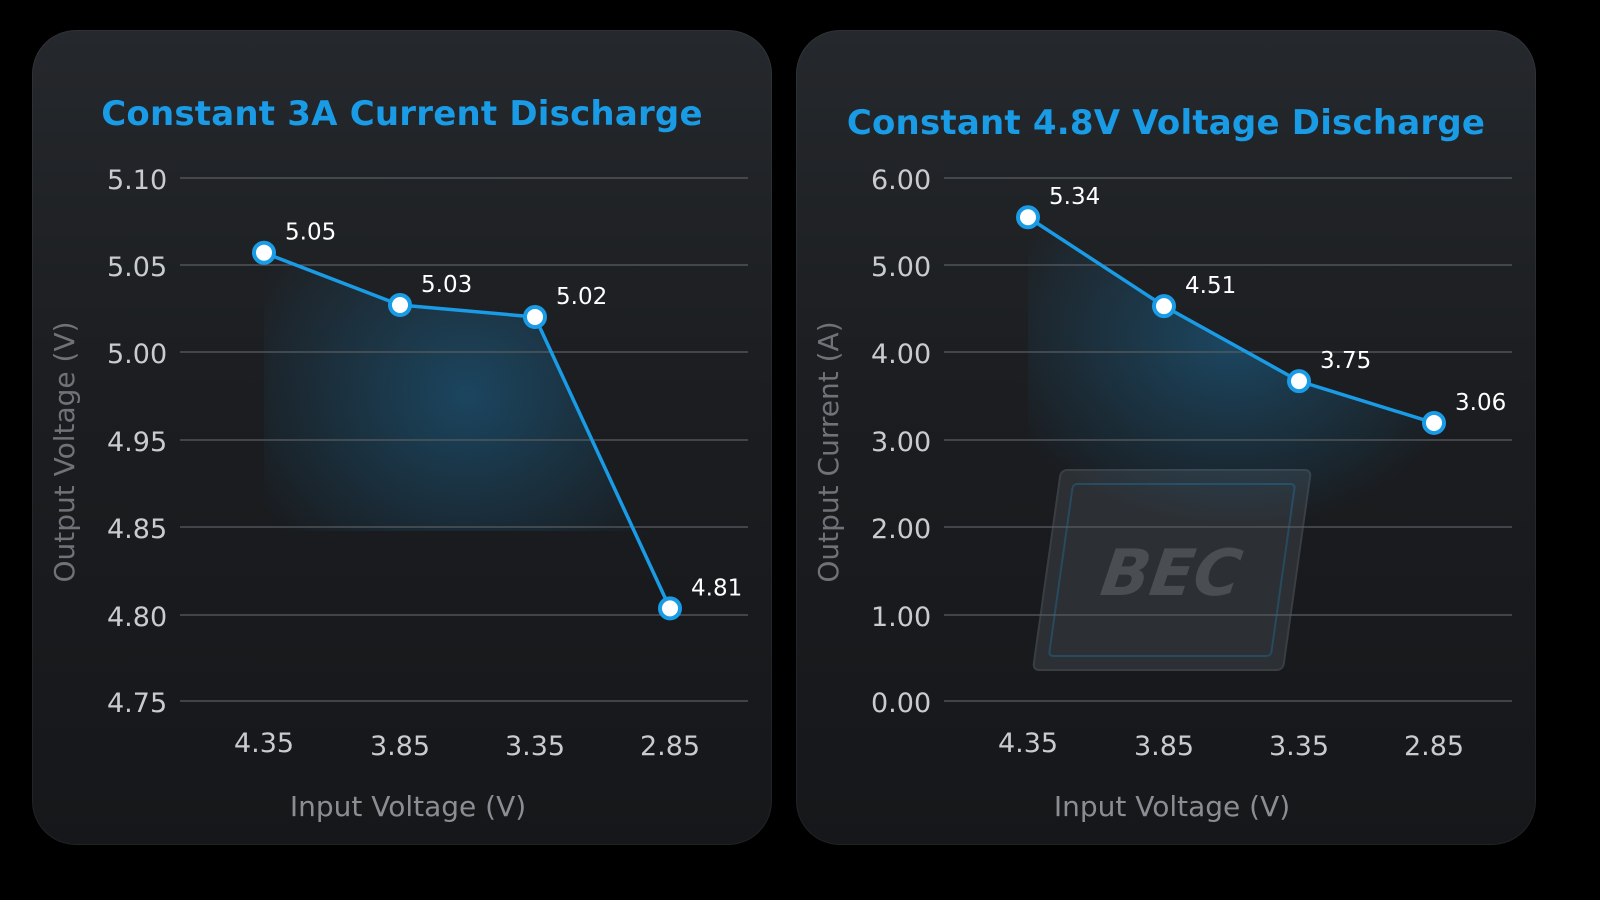 The image size is (1600, 900). Describe the element at coordinates (901, 529) in the screenshot. I see `chart1-y-tick-label: 2.00` at that location.